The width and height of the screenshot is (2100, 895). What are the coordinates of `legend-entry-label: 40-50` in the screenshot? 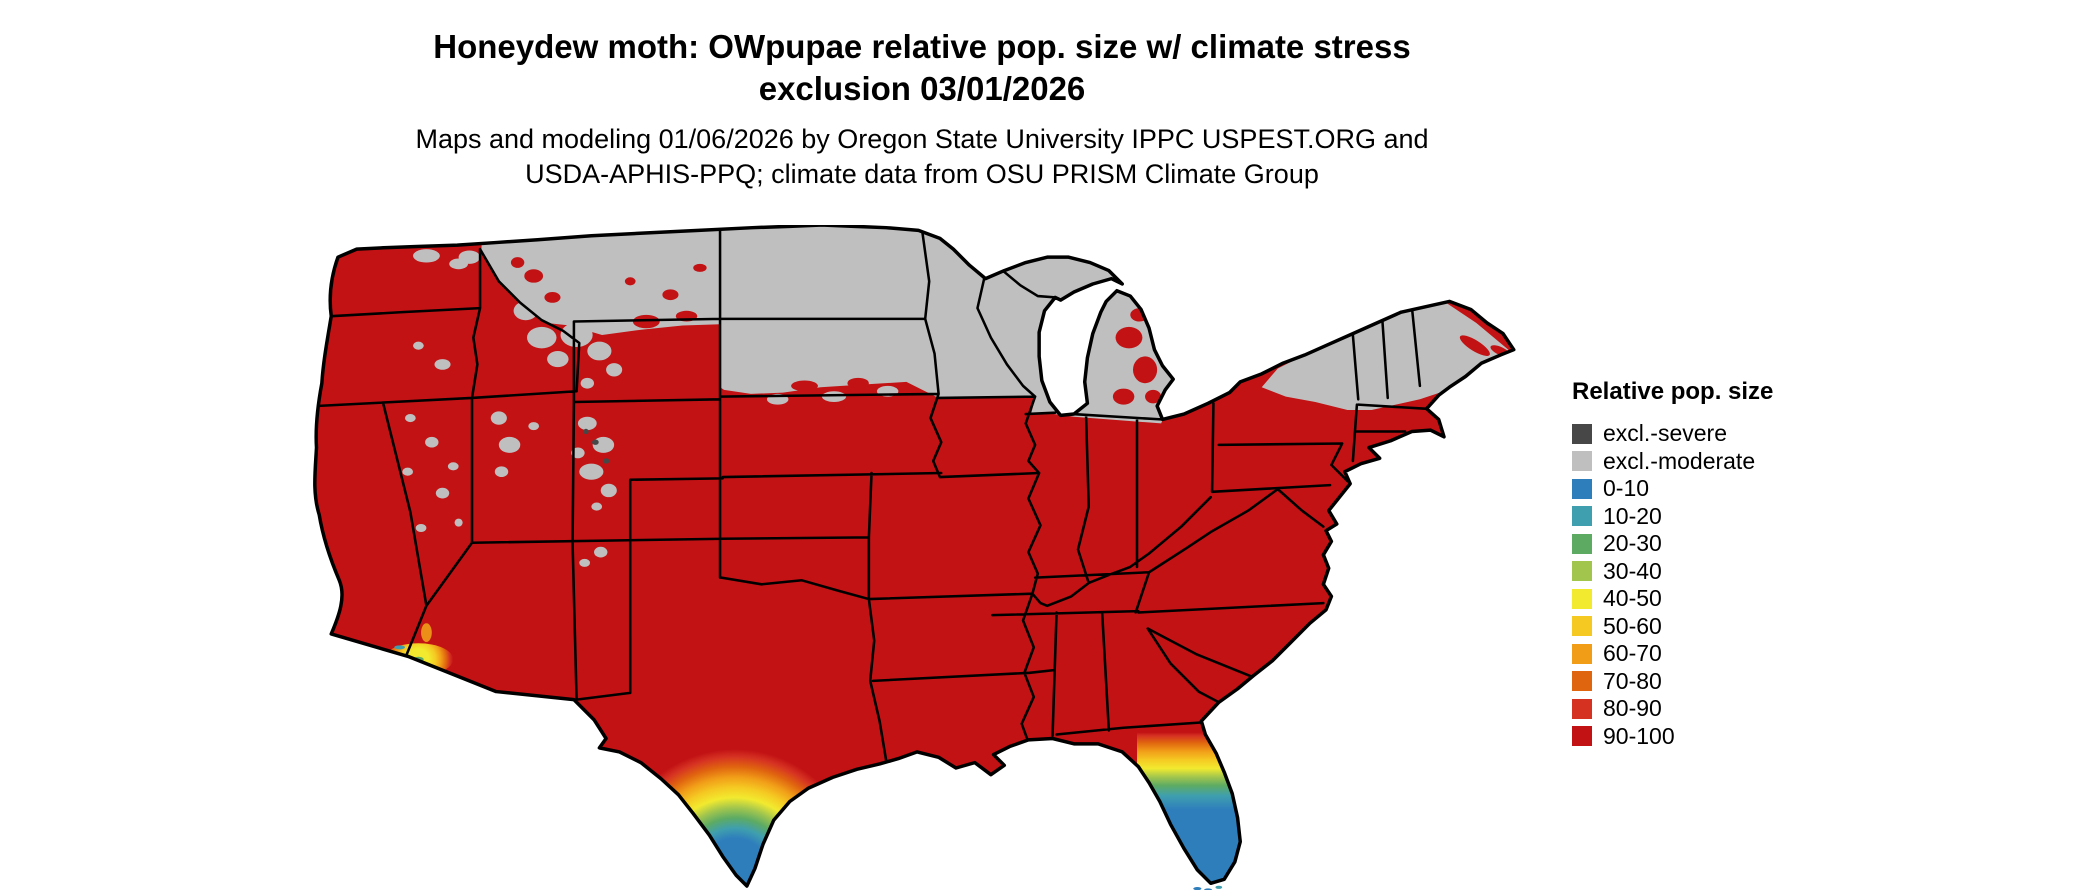 It's located at (1632, 598).